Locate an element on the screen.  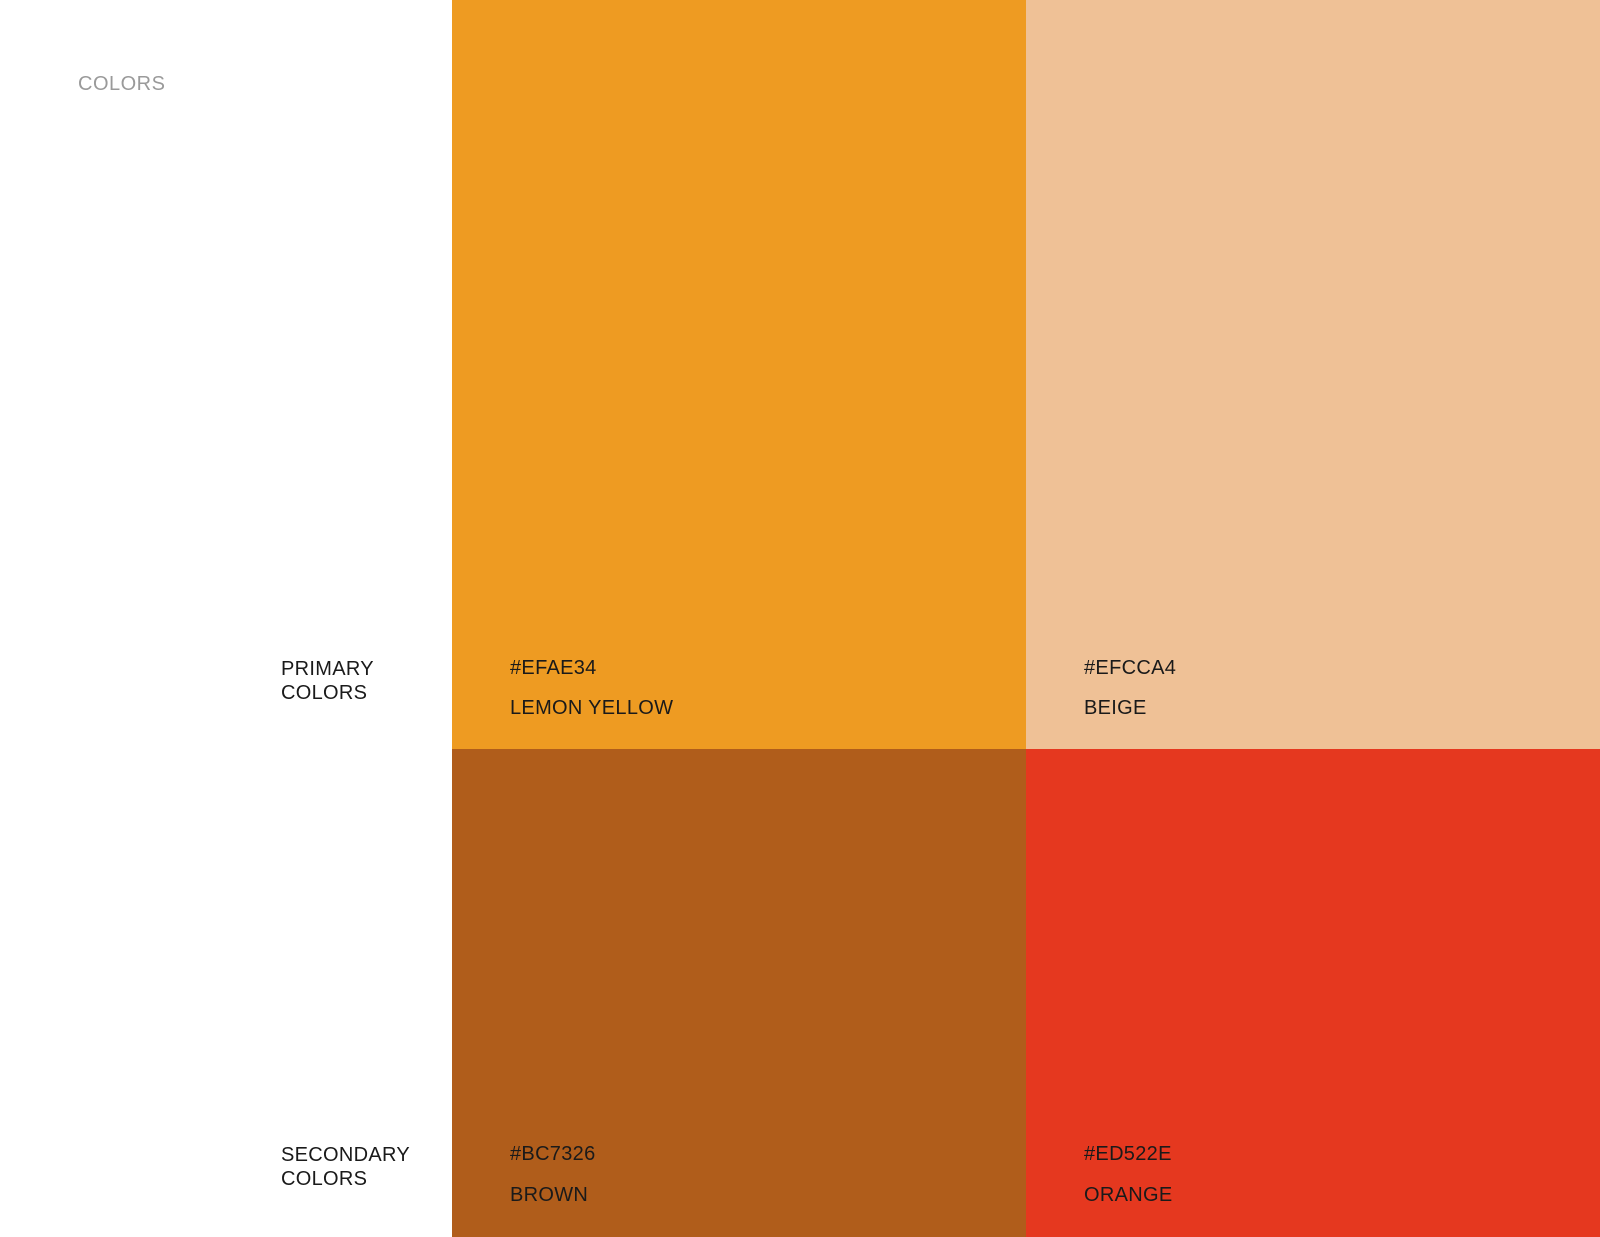
swatch-hex-code: #ED522E is located at coordinates (1128, 1154).